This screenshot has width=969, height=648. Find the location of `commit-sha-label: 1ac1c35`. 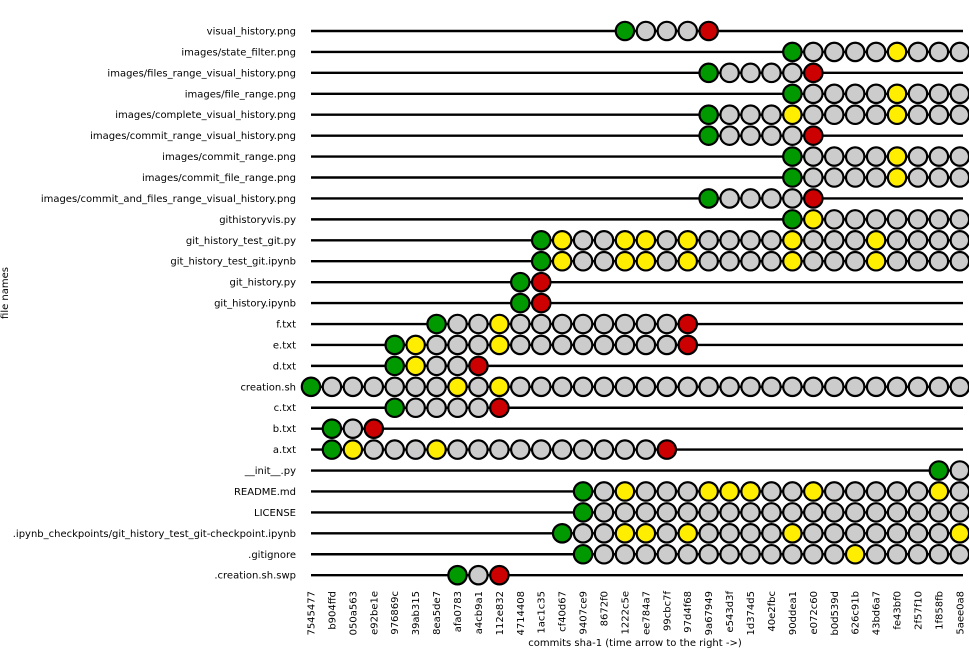

commit-sha-label: 1ac1c35 is located at coordinates (542, 612).